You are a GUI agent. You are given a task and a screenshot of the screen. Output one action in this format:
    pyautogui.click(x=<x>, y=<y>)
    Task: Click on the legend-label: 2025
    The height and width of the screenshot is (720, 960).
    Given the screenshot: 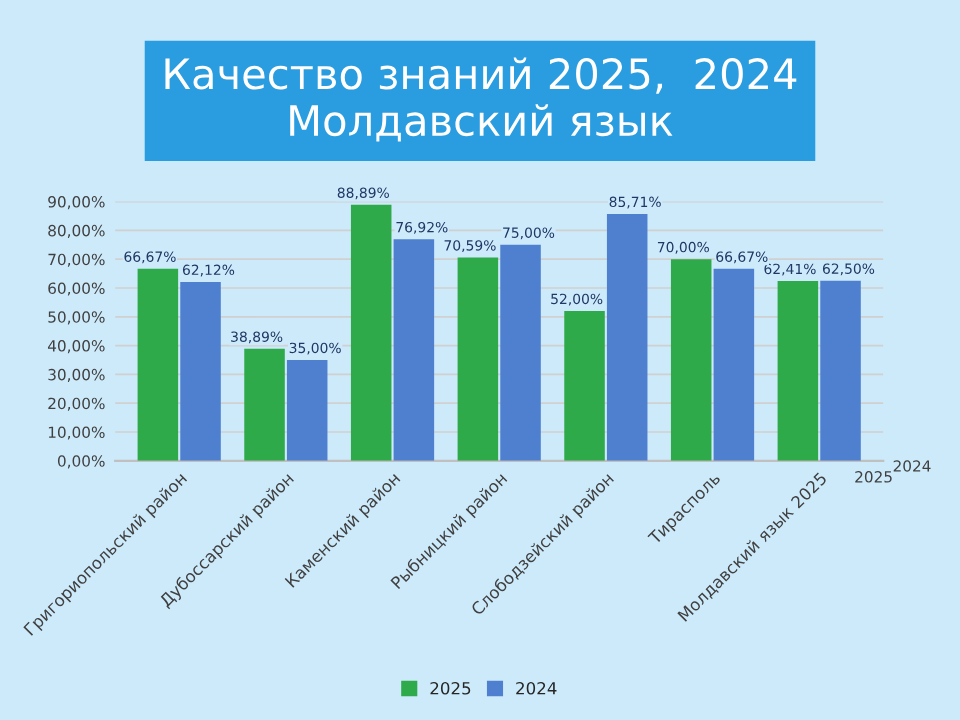 What is the action you would take?
    pyautogui.click(x=450, y=688)
    